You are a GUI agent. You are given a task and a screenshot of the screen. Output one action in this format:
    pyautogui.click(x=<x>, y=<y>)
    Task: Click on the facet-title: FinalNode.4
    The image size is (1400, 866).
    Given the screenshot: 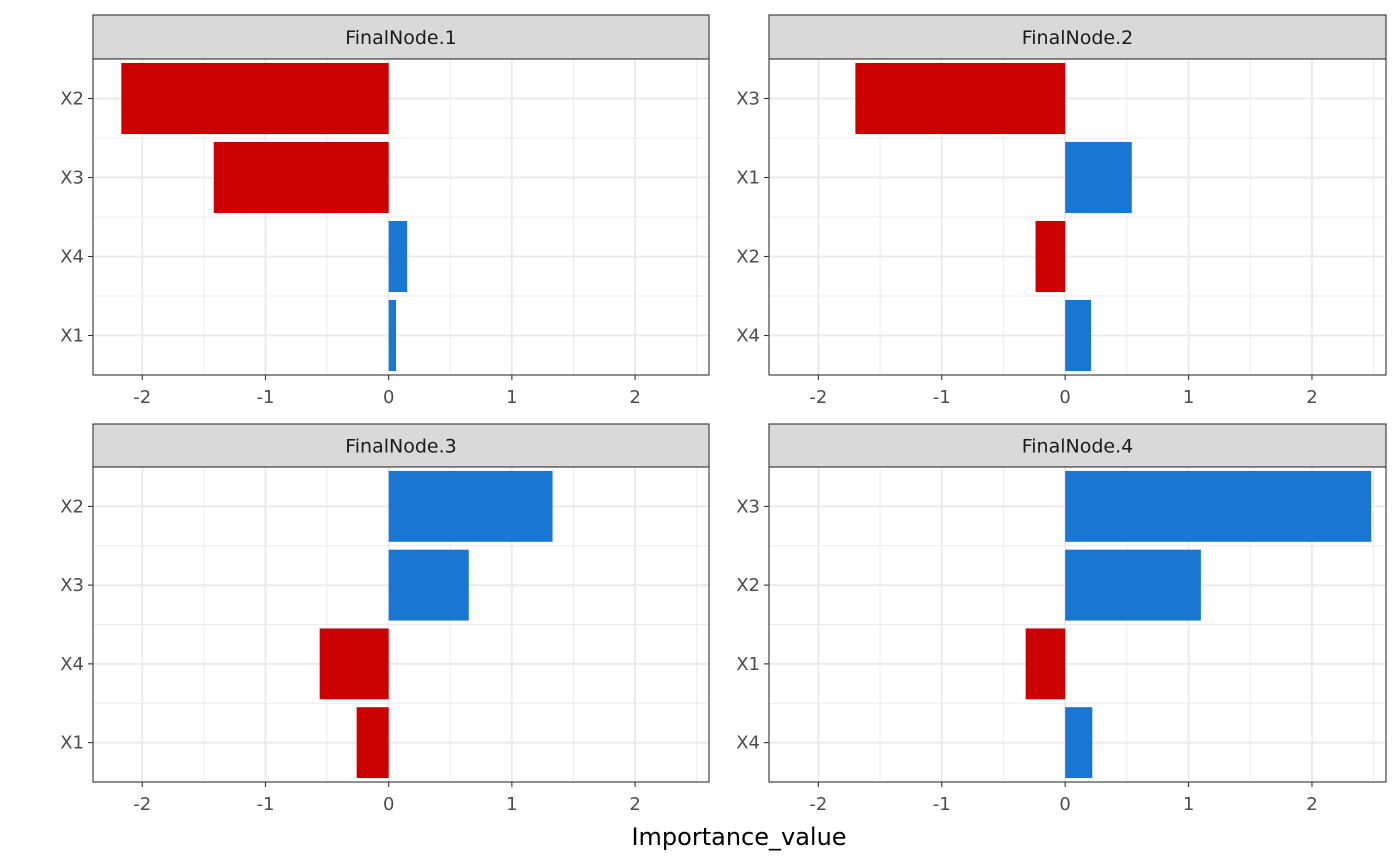 What is the action you would take?
    pyautogui.click(x=1078, y=447)
    